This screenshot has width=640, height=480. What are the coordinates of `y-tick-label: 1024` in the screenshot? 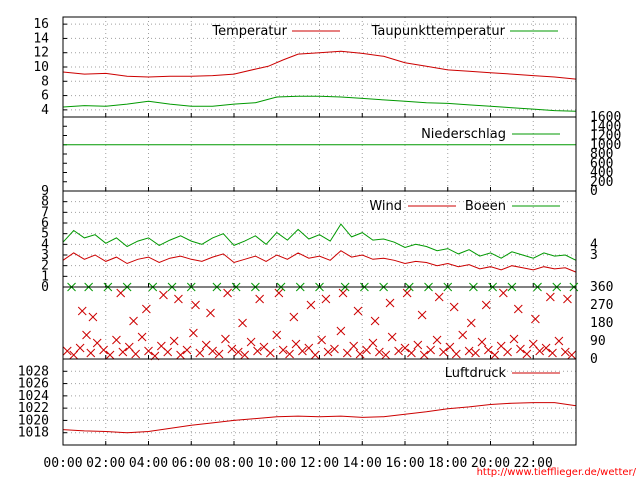 It's located at (33, 396).